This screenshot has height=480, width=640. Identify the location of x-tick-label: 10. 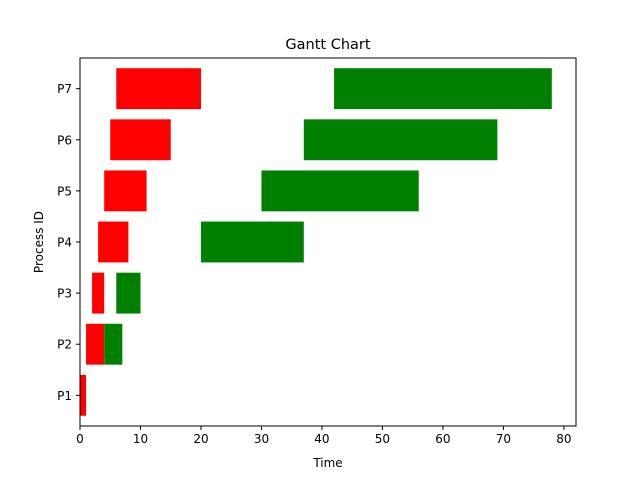
(140, 439).